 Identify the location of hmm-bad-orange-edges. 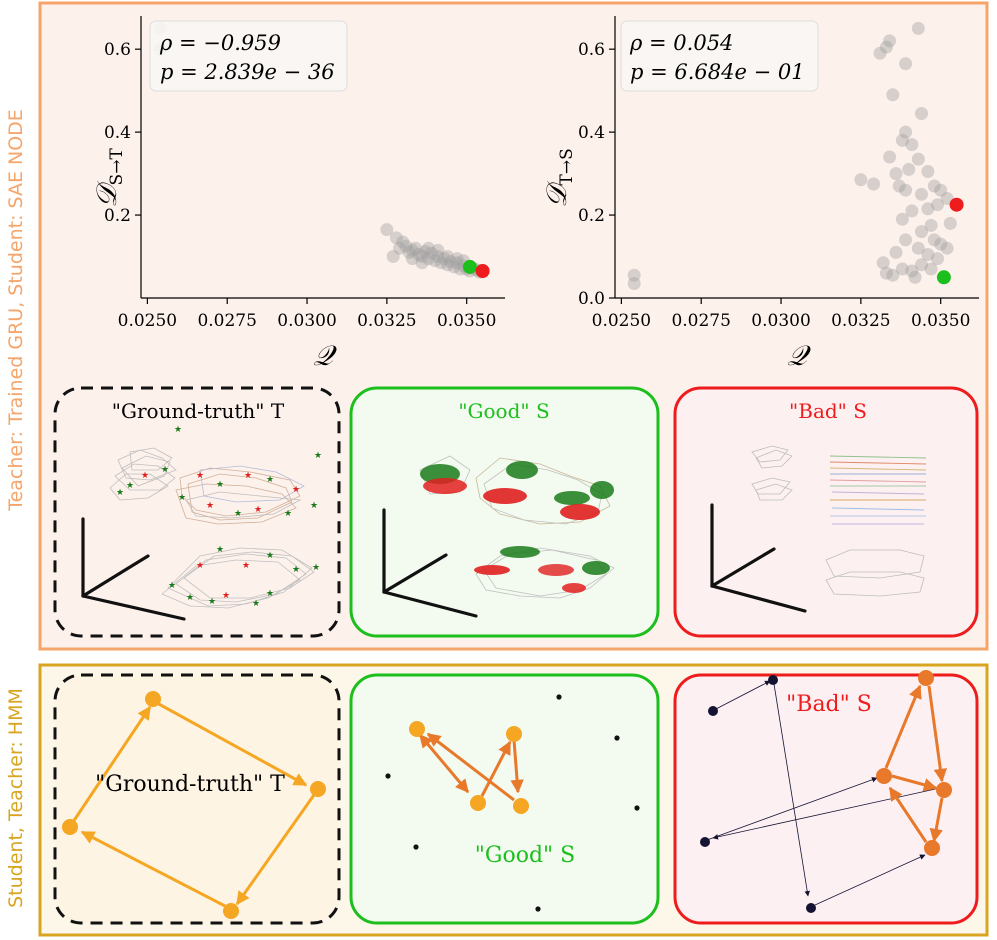
(916, 763).